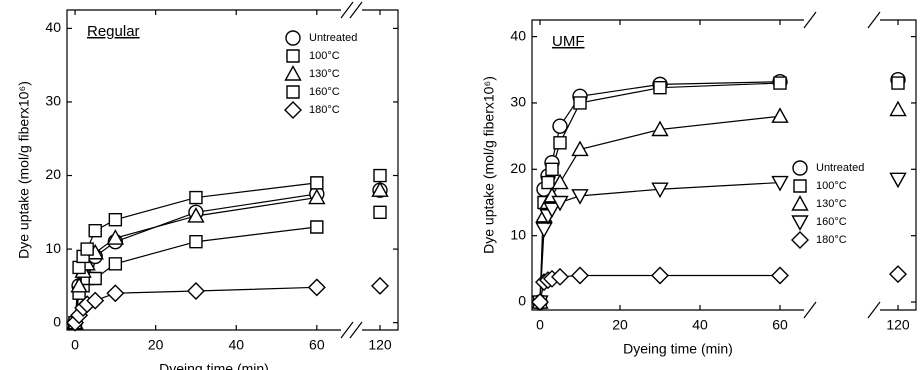 This screenshot has height=370, width=920. I want to click on panel-title: UMF, so click(568, 41).